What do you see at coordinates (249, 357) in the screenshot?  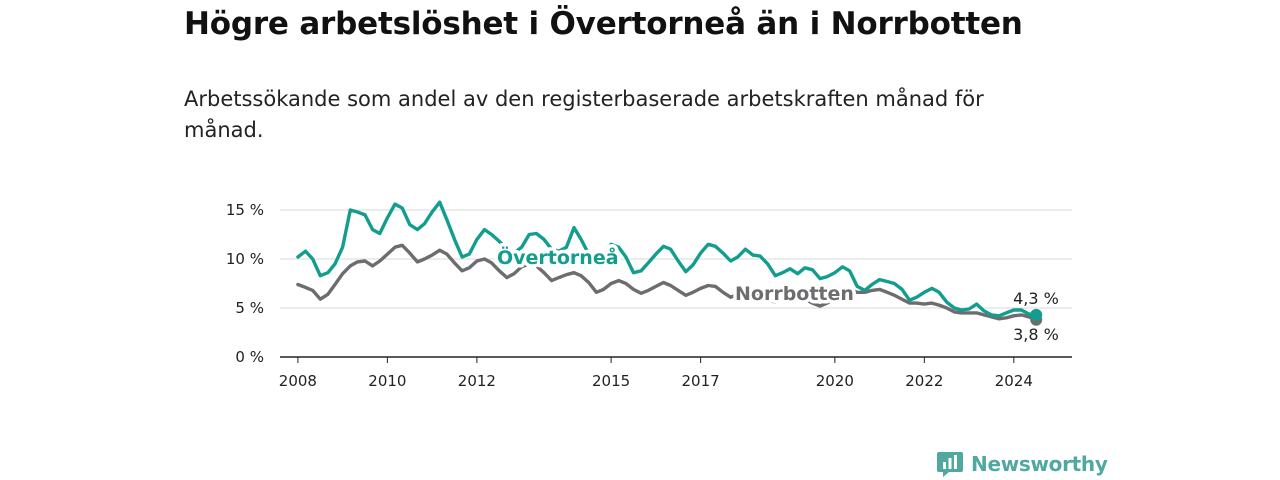 I see `y-tick-label: 0 %` at bounding box center [249, 357].